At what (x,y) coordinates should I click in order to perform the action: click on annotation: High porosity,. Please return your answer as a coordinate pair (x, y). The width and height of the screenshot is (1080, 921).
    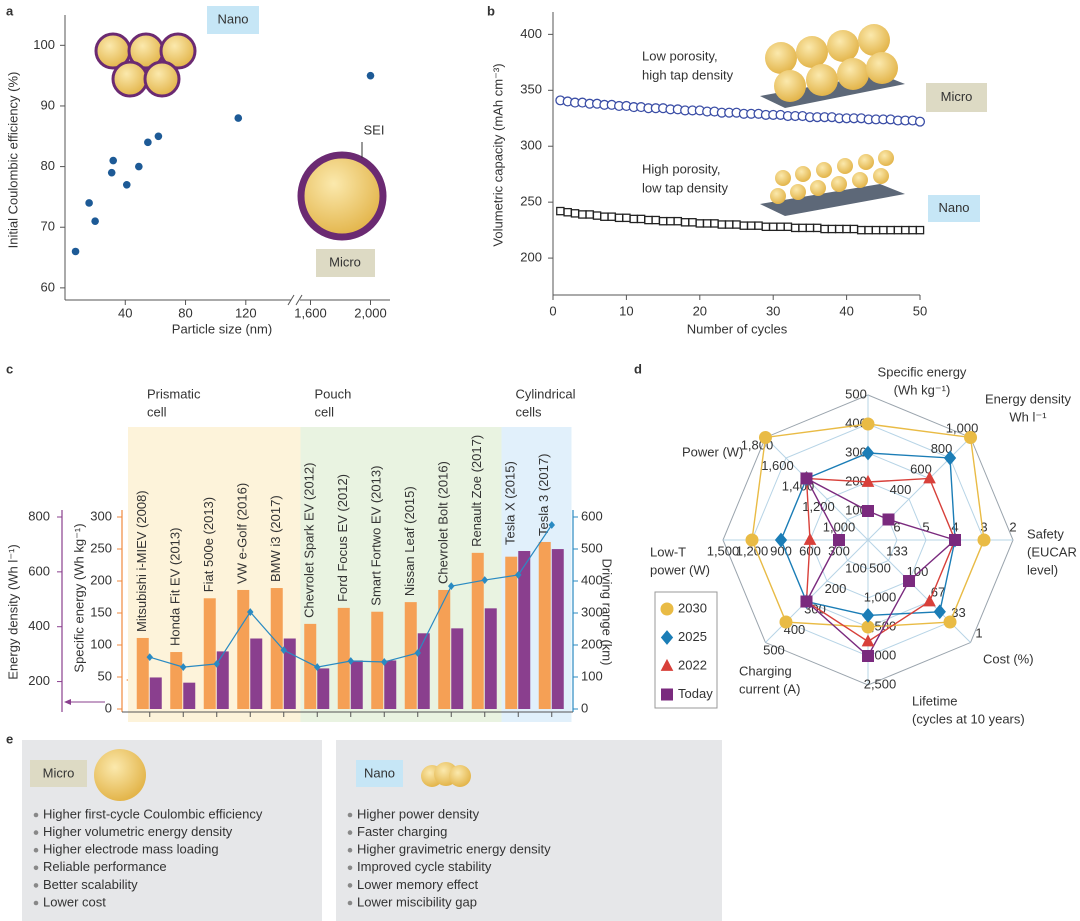
    Looking at the image, I should click on (681, 168).